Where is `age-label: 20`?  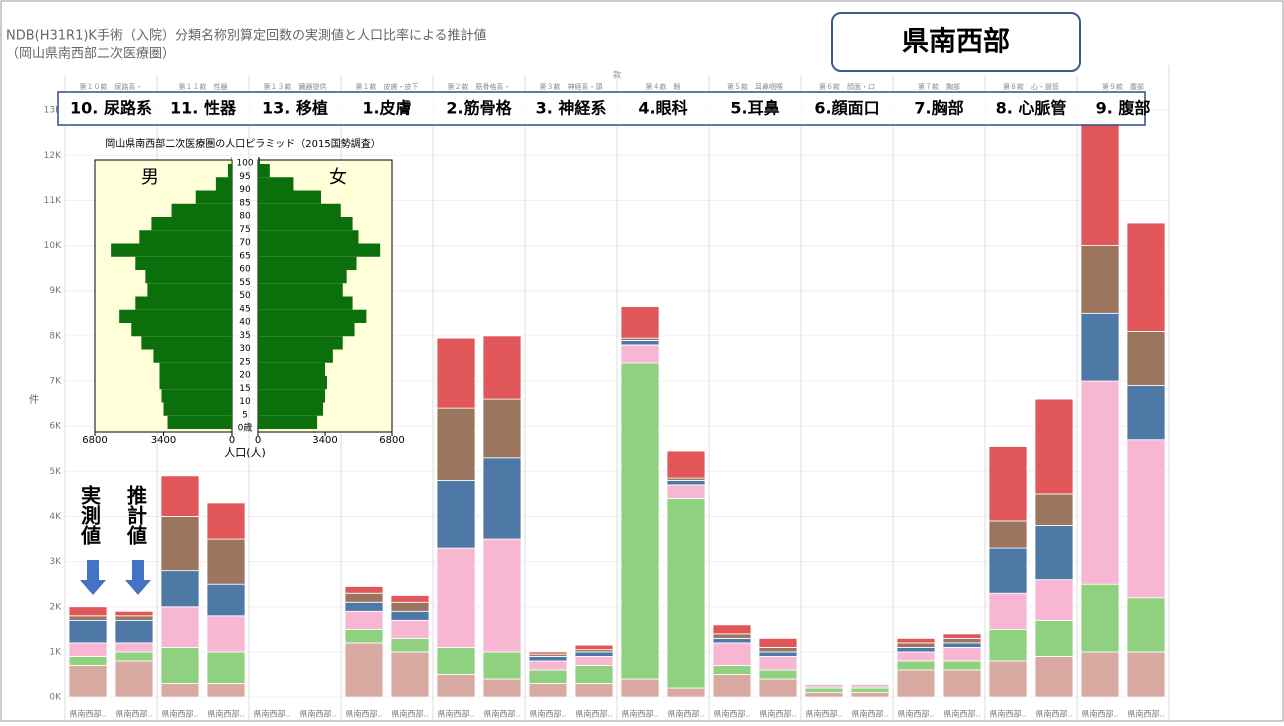
age-label: 20 is located at coordinates (245, 376).